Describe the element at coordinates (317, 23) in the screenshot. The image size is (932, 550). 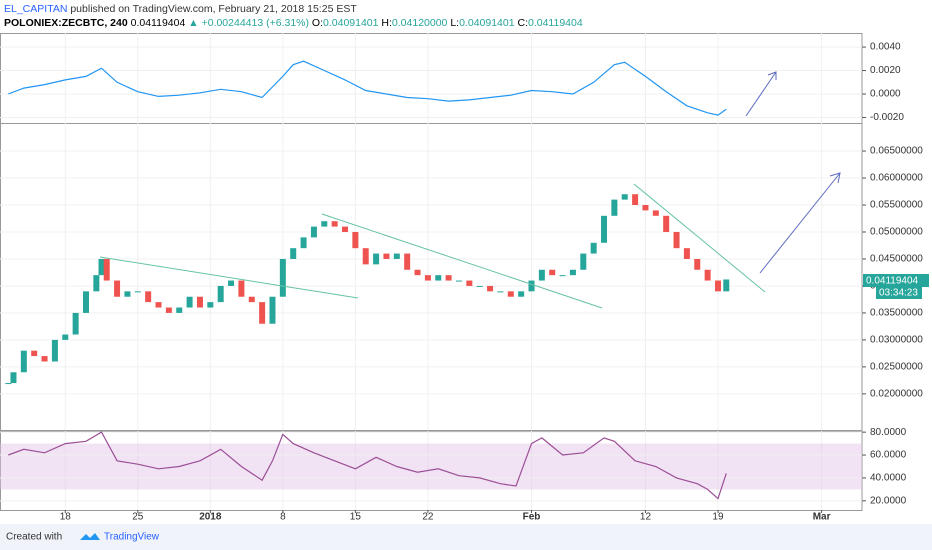
I see `o-label: O:` at that location.